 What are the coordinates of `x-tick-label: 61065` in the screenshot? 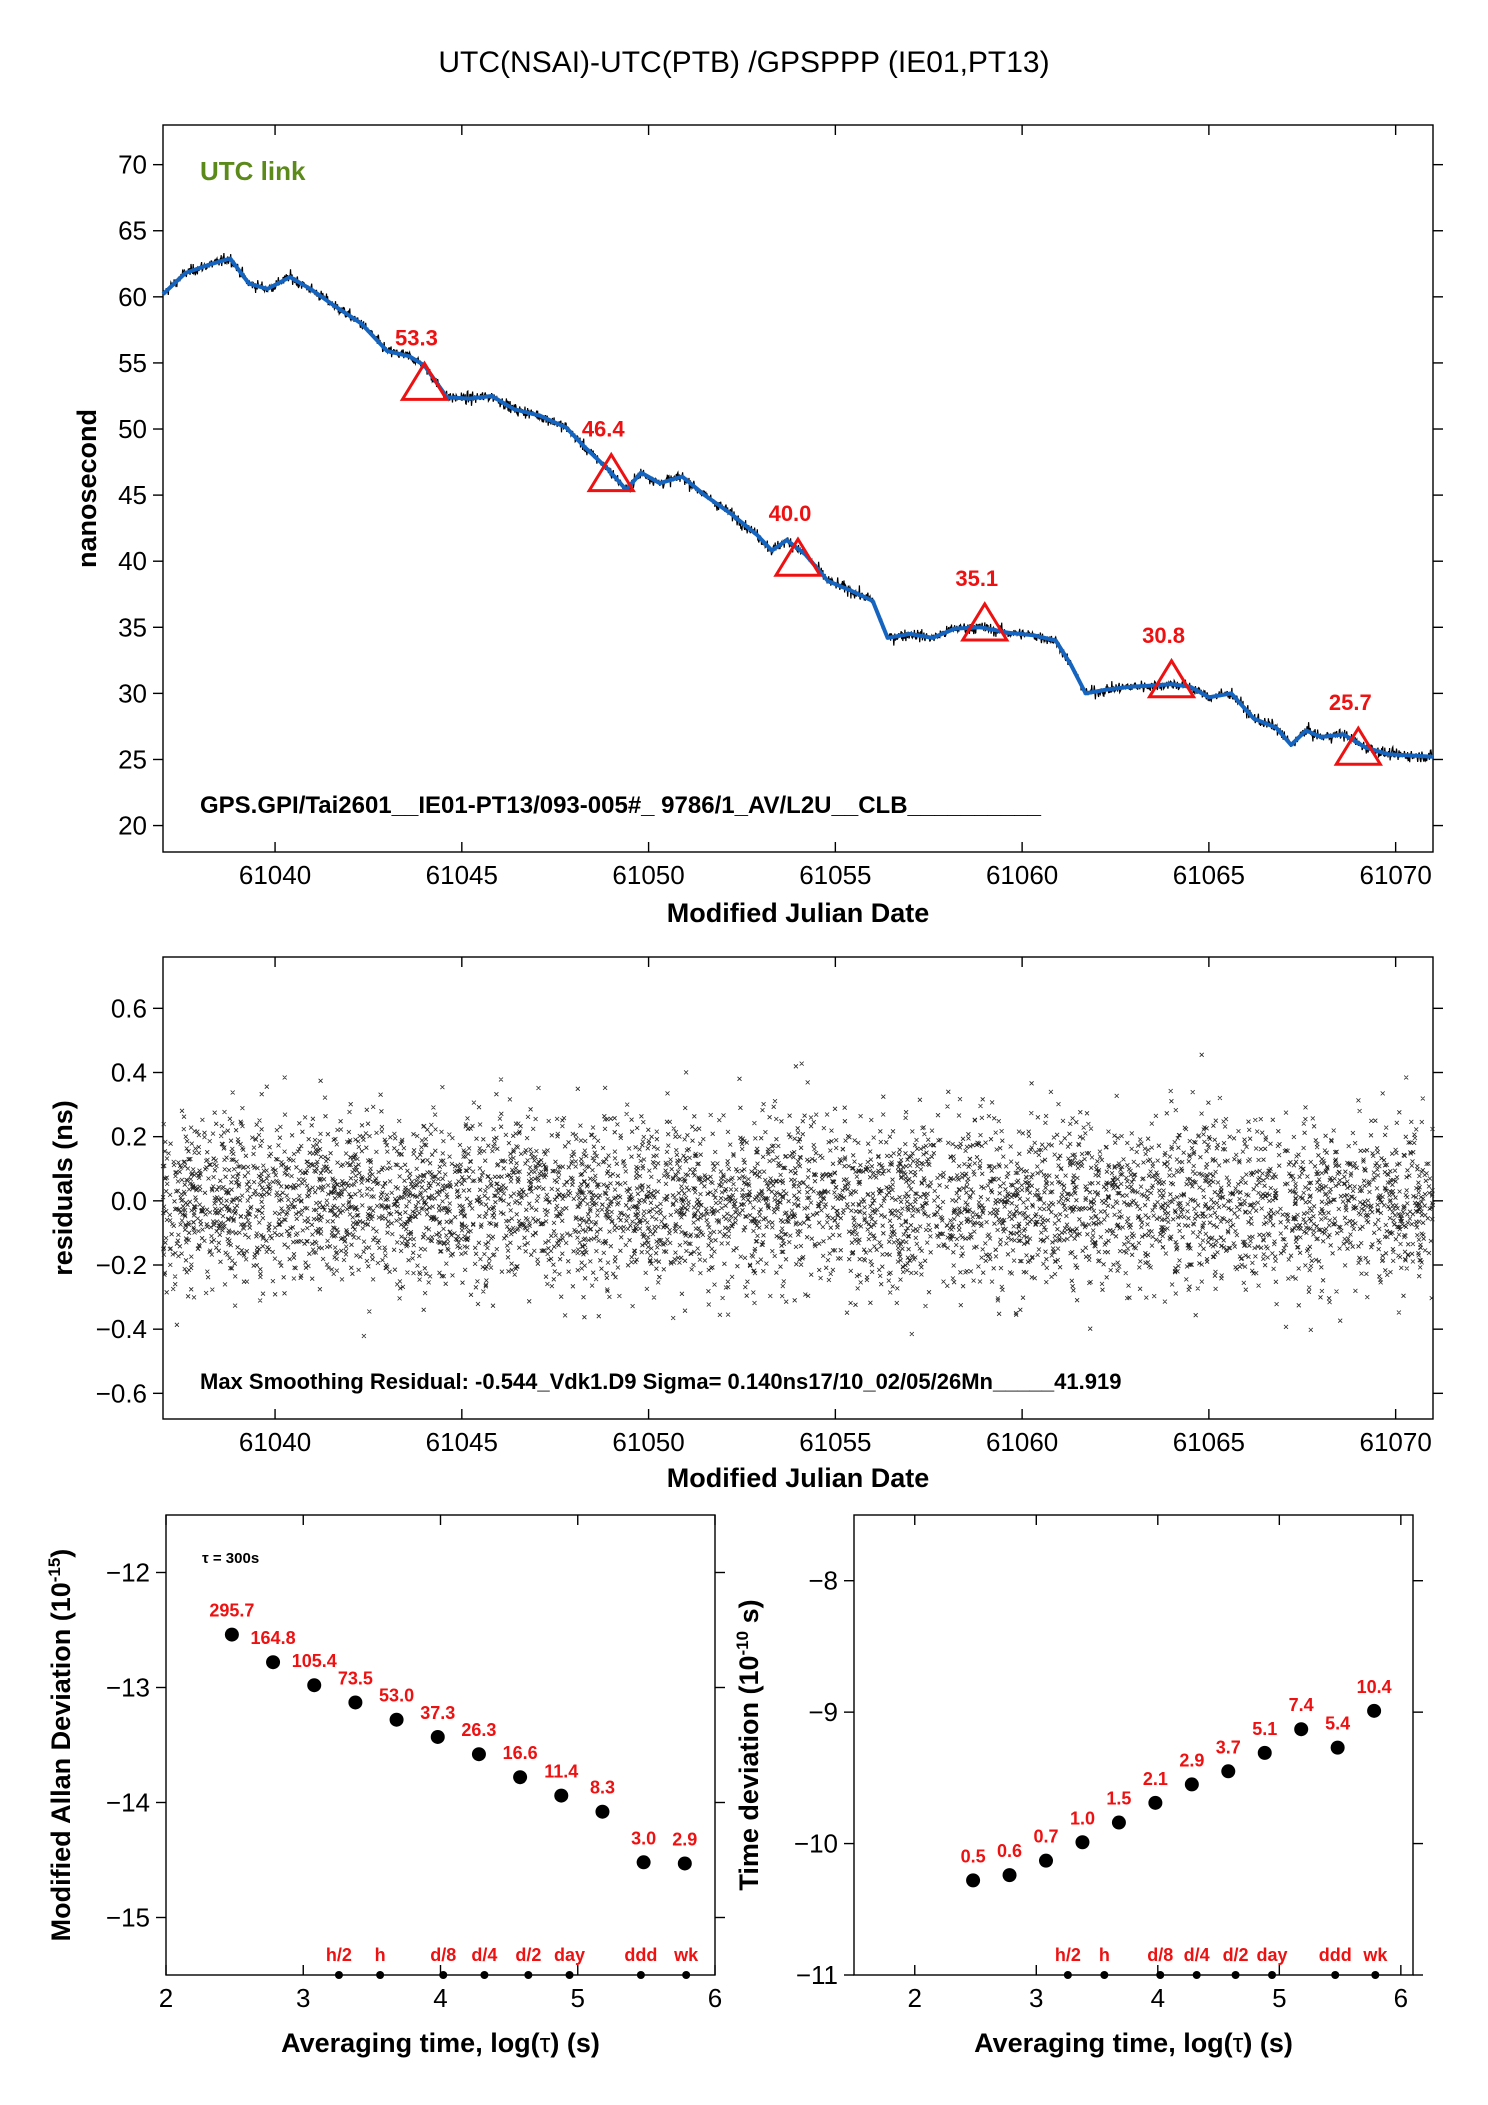 It's located at (1209, 1442).